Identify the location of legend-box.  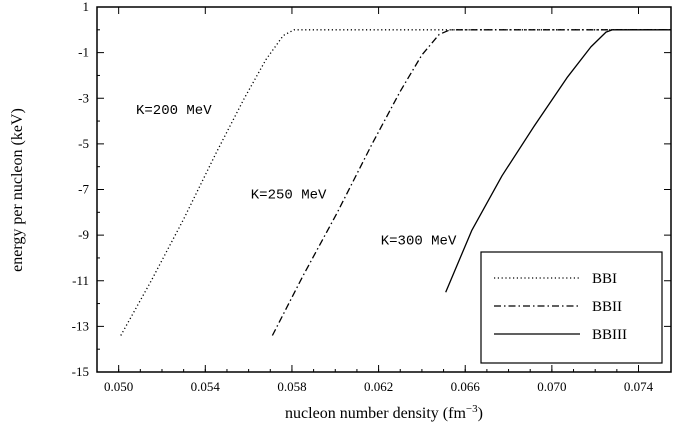
(571, 307).